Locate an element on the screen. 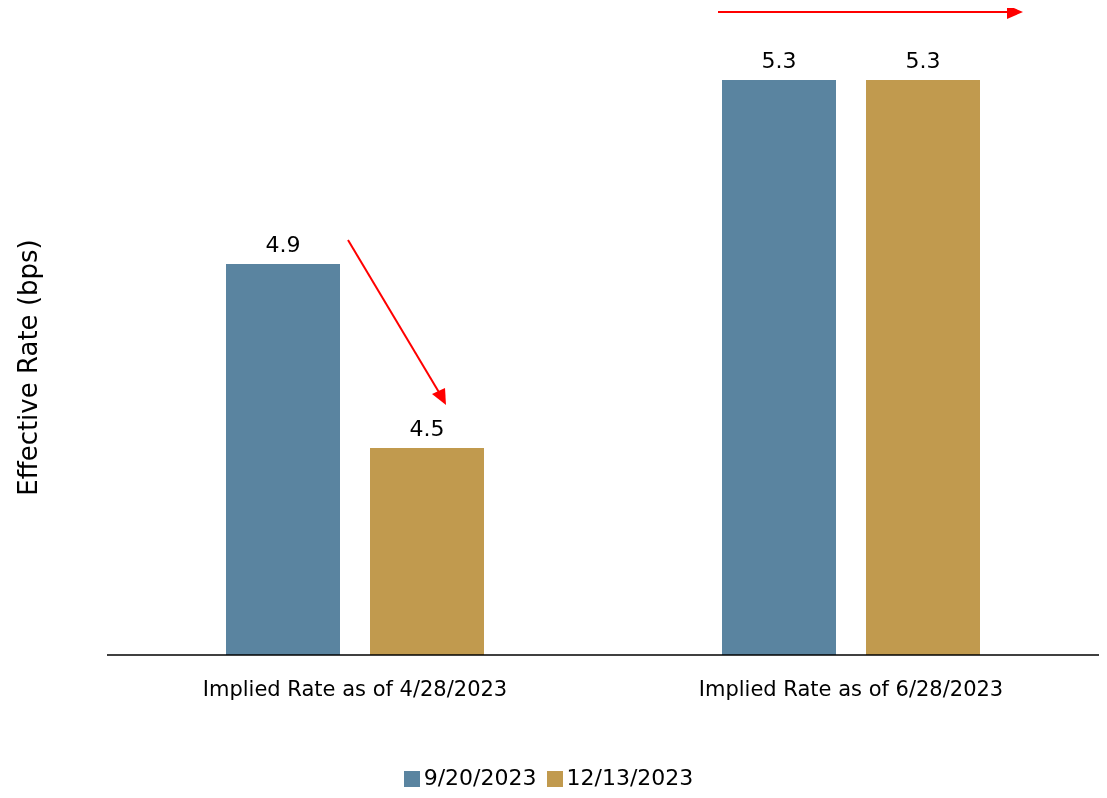 The height and width of the screenshot is (798, 1107). data-label: 4.5 is located at coordinates (427, 428).